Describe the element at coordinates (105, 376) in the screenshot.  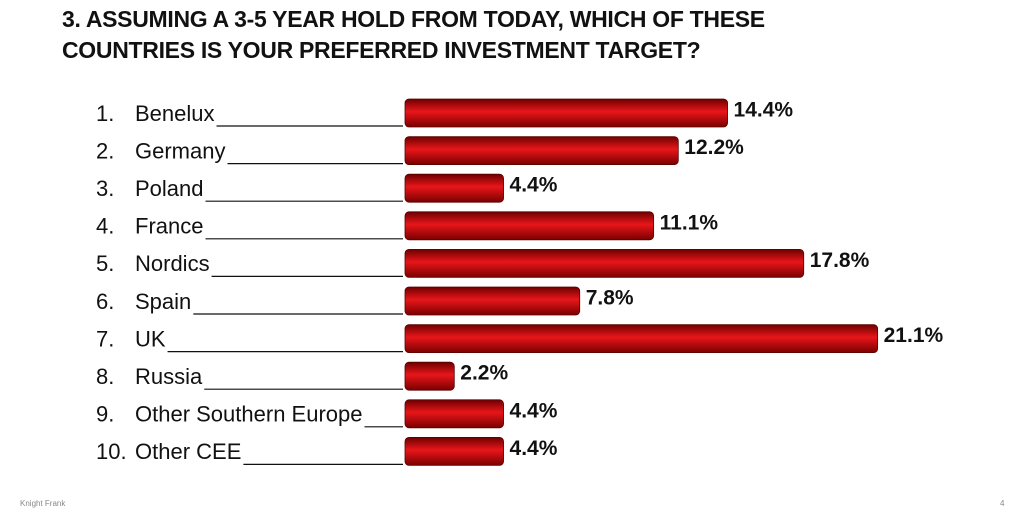
I see `rank-label: 8.` at that location.